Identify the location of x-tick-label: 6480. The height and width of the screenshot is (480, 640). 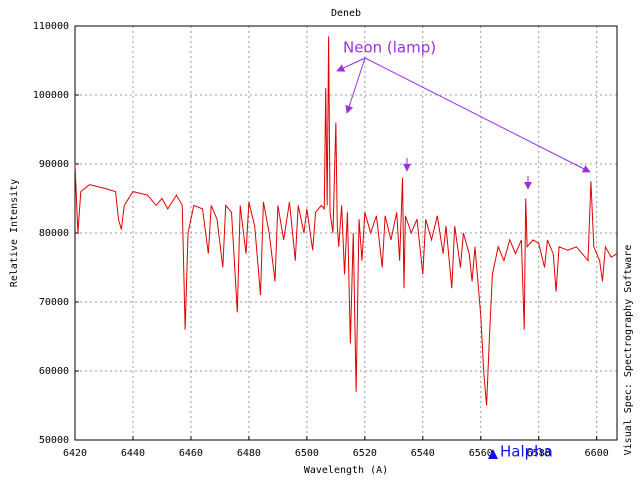
(249, 453).